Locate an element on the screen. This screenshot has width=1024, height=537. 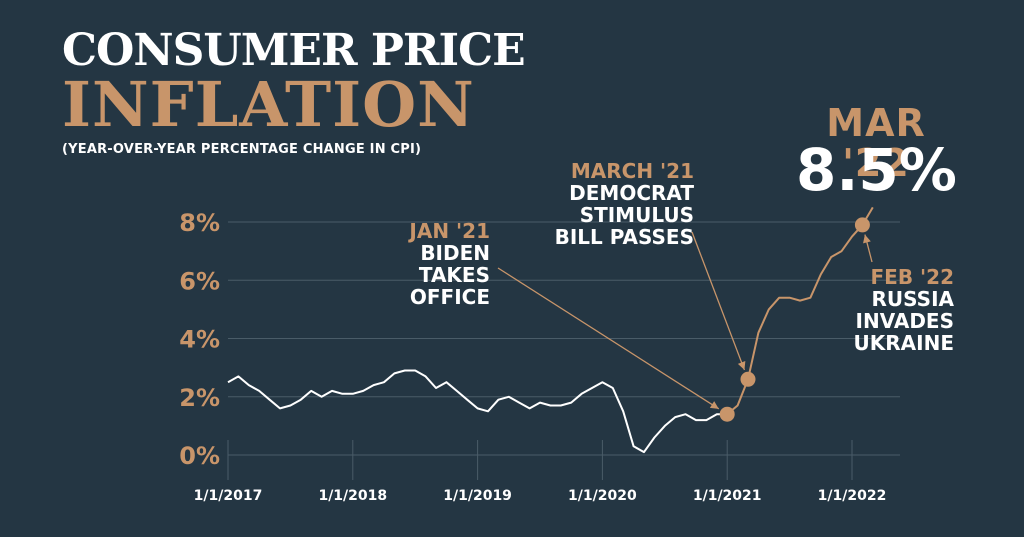
y-tick-label: 2% is located at coordinates (199, 398).